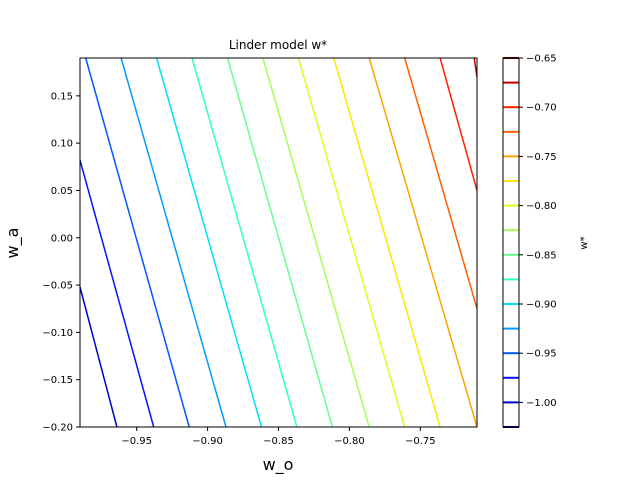 Image resolution: width=640 pixels, height=480 pixels. Describe the element at coordinates (541, 108) in the screenshot. I see `colorbar-tick-label: −0.70` at that location.